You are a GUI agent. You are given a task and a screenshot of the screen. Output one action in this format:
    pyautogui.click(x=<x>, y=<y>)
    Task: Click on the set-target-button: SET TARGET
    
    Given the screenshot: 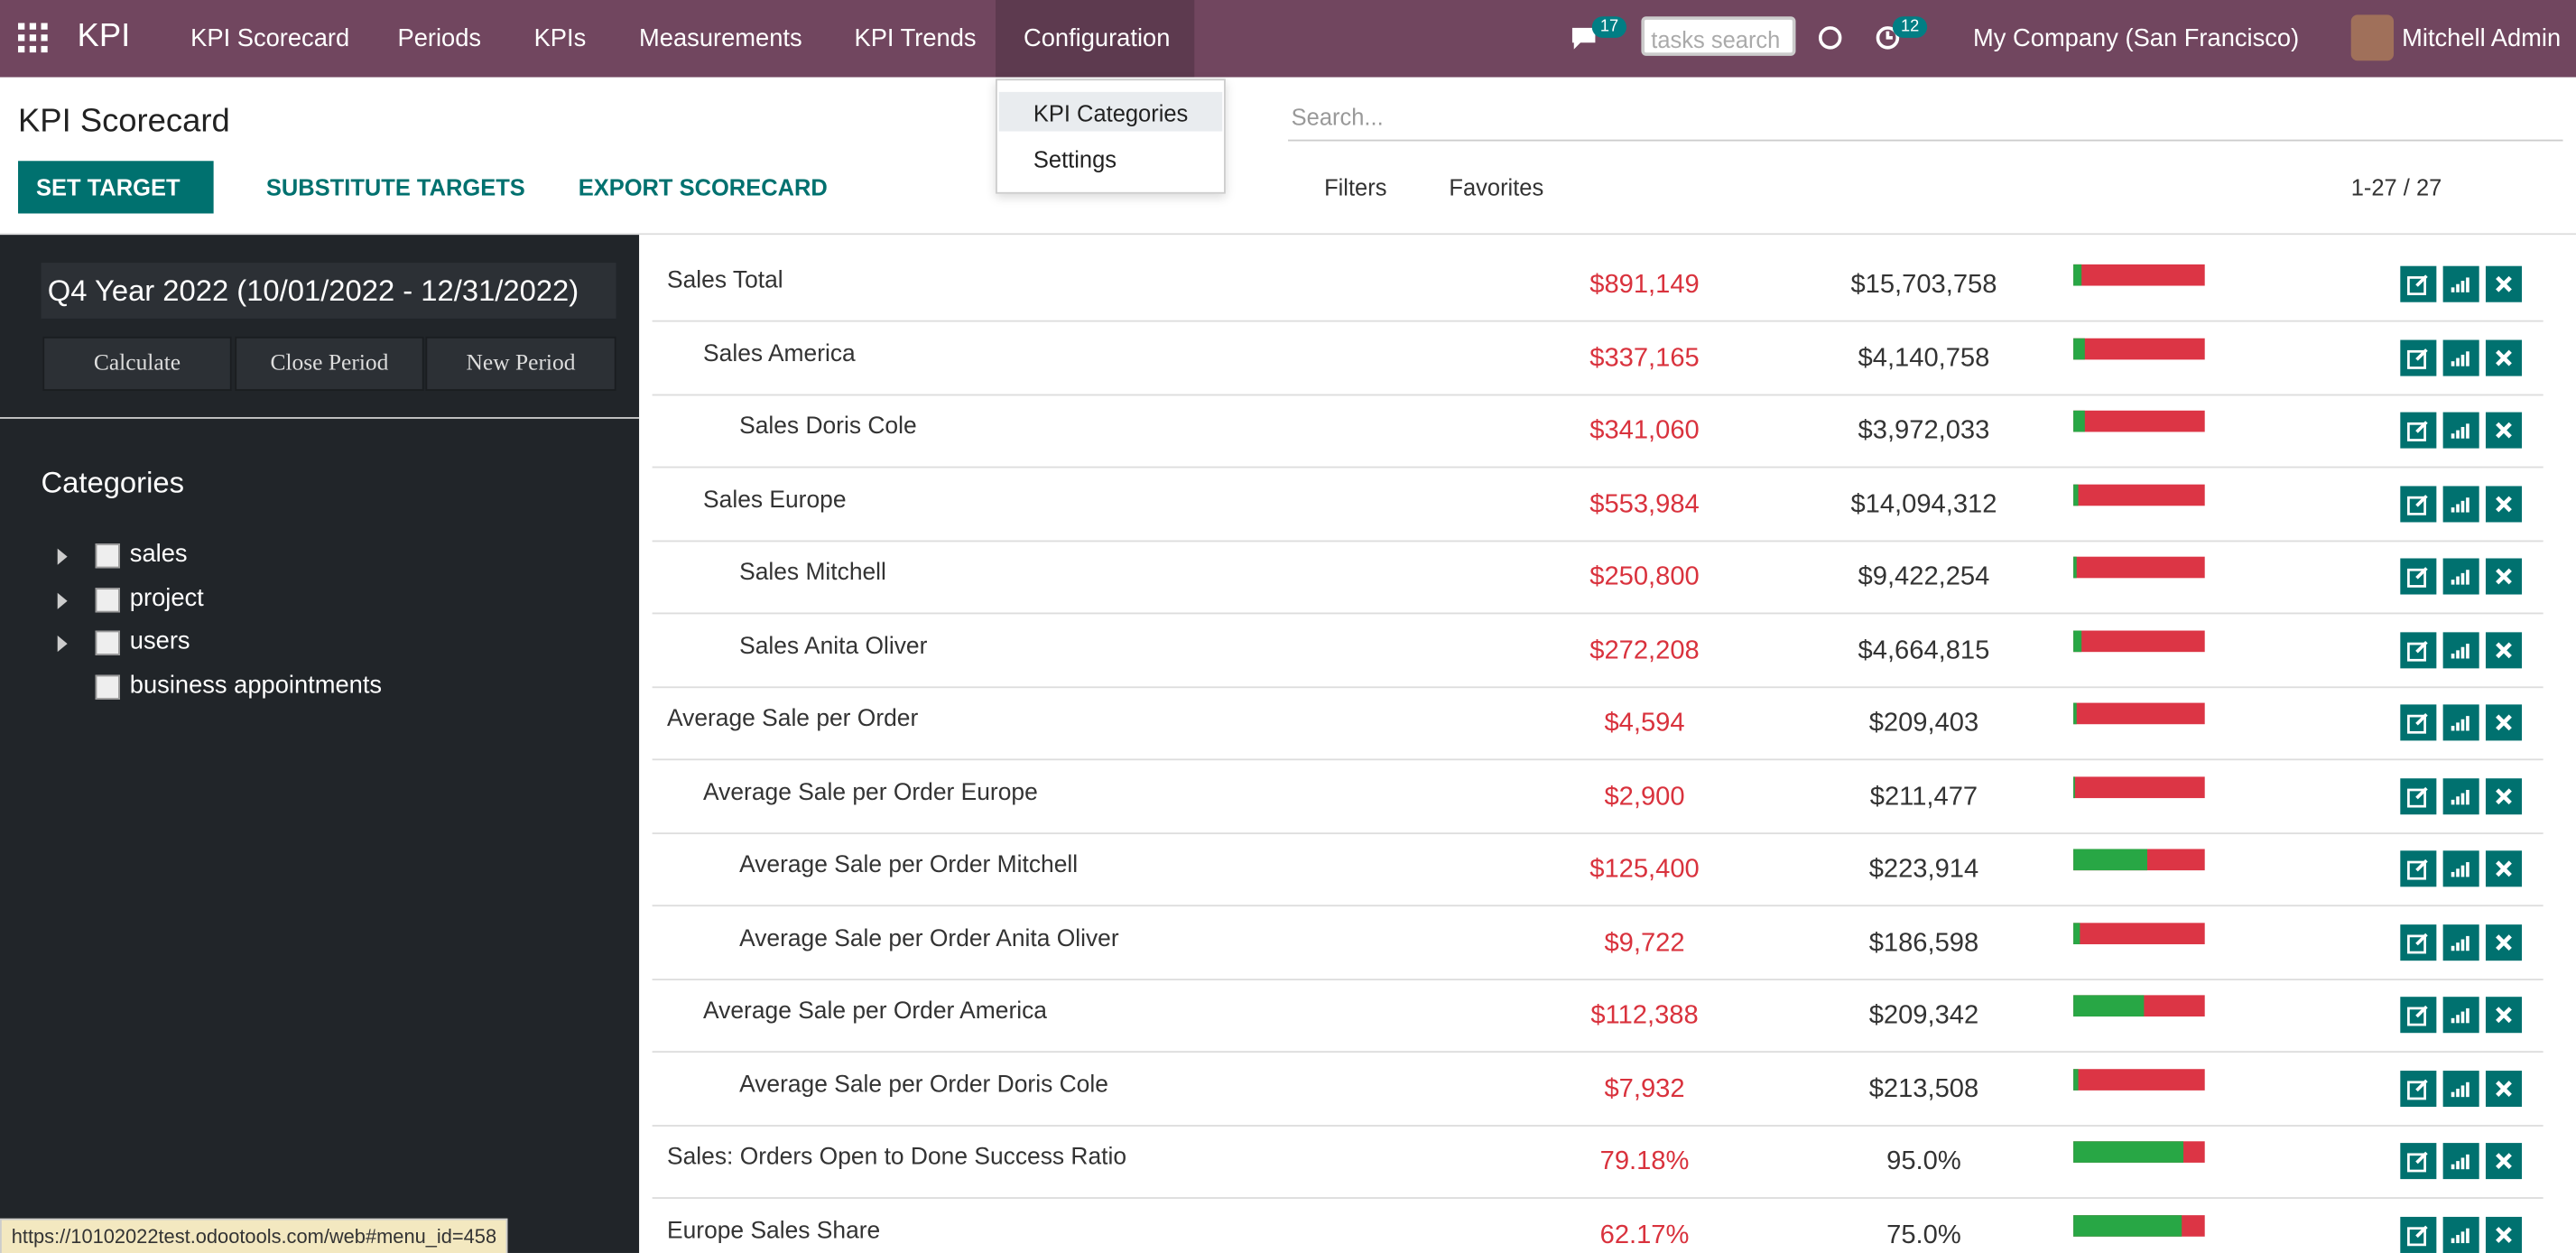 What is the action you would take?
    pyautogui.click(x=116, y=187)
    